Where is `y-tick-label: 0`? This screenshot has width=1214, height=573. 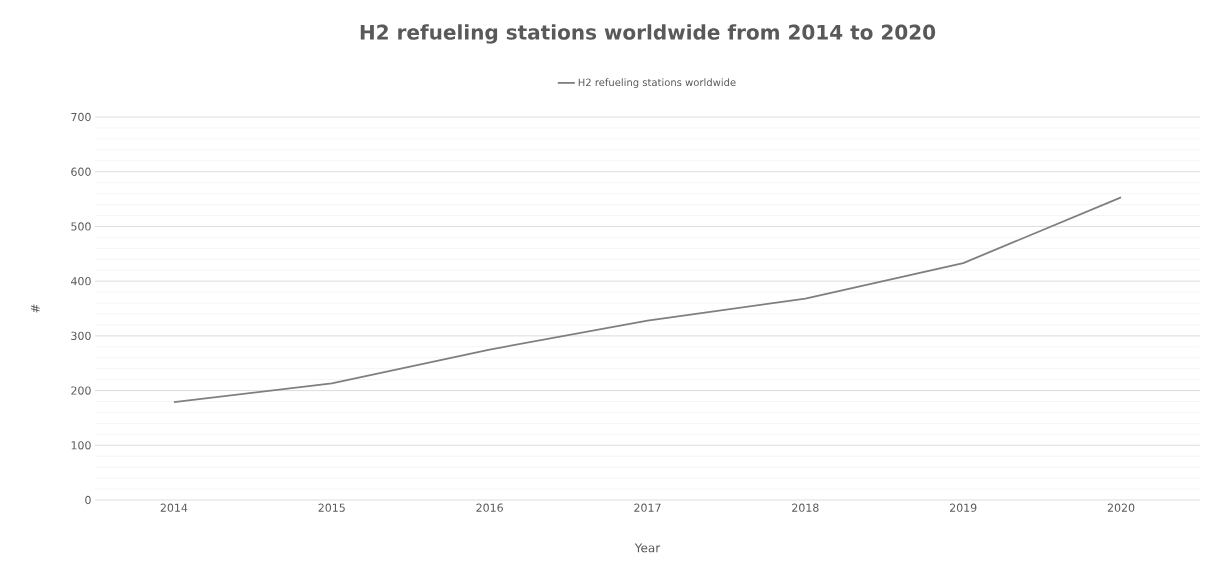
y-tick-label: 0 is located at coordinates (88, 500).